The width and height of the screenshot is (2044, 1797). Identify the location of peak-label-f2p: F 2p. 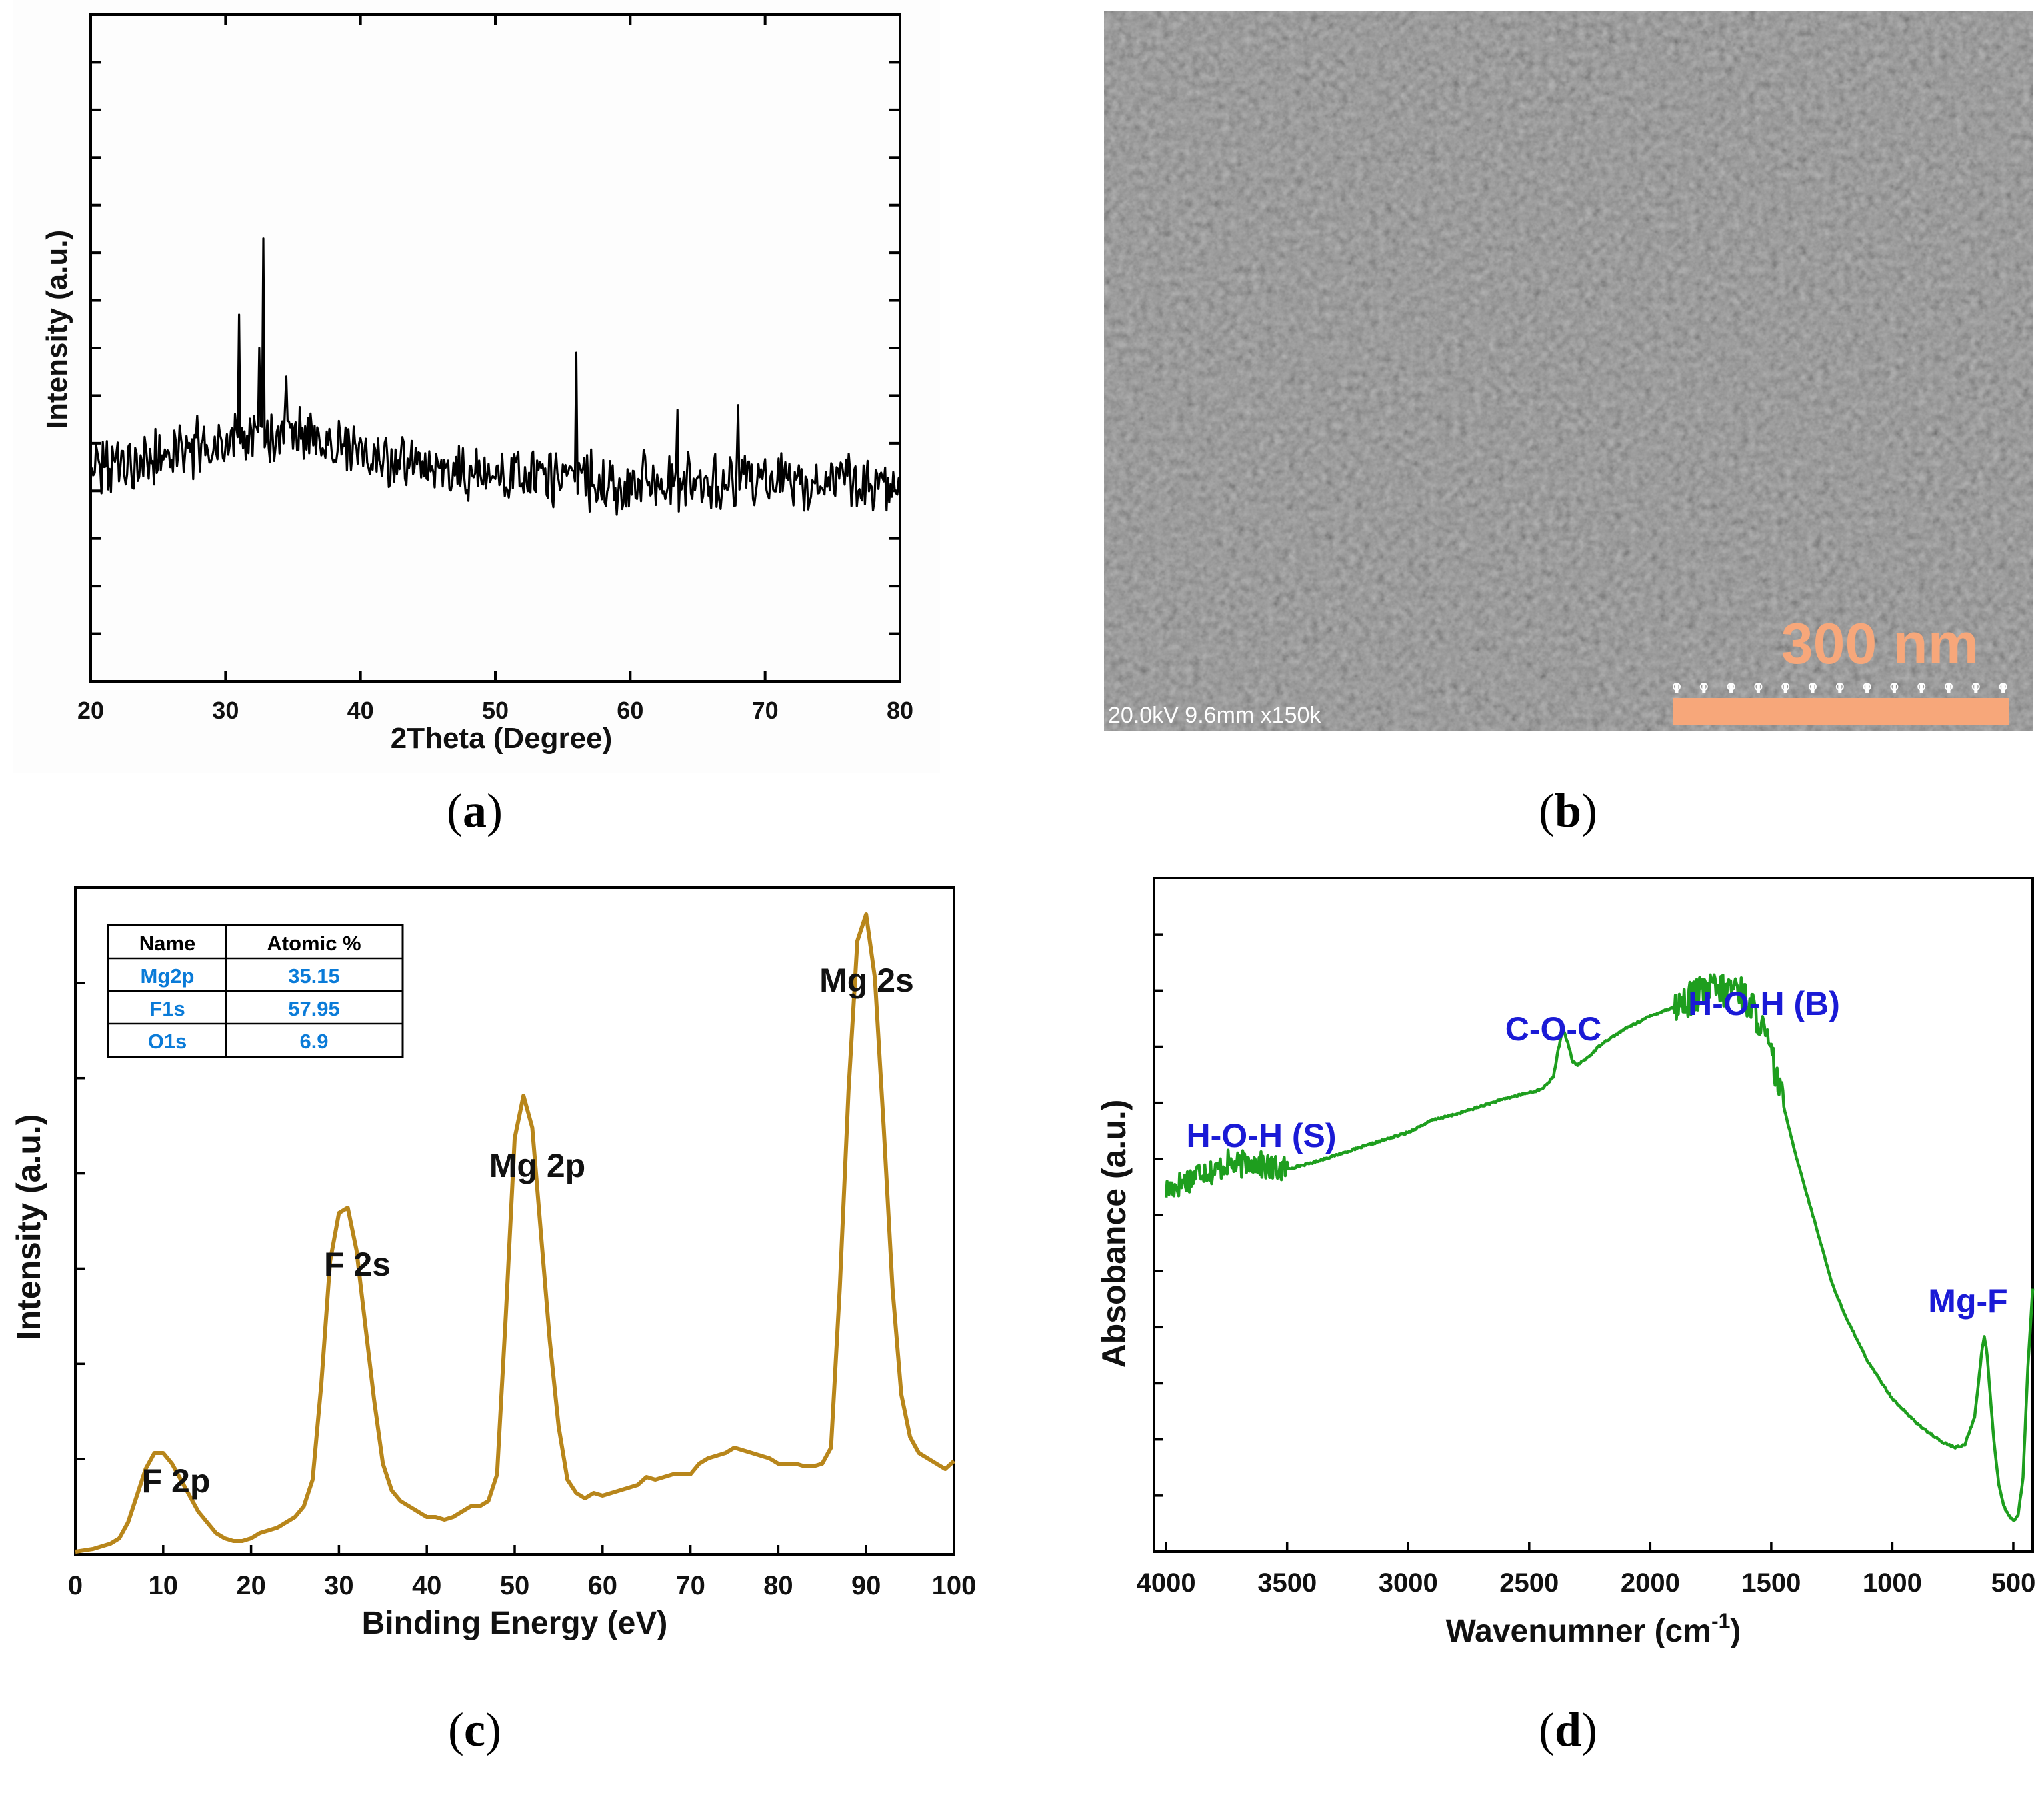
(176, 1481).